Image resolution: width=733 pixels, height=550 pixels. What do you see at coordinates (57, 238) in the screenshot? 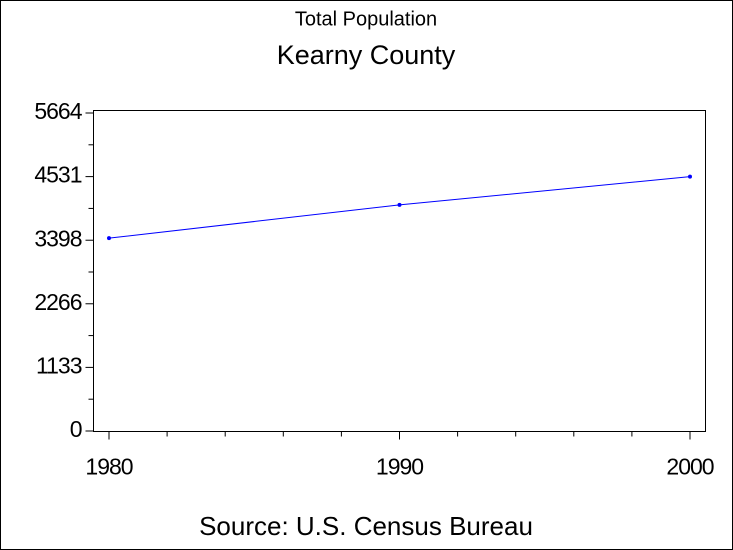
I see `y-tick-label: 3398` at bounding box center [57, 238].